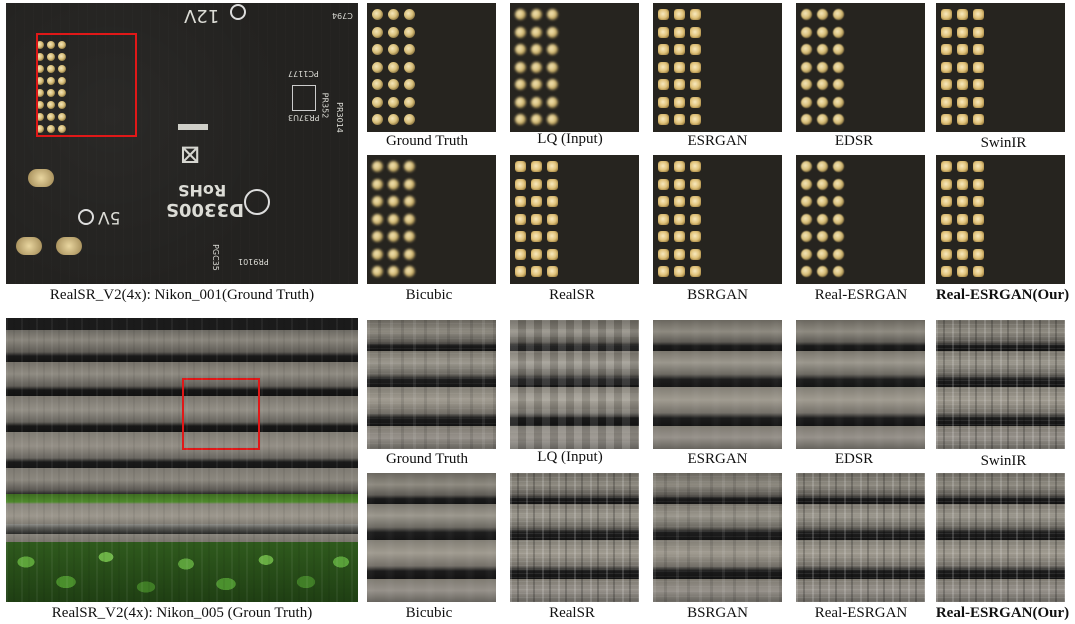  Describe the element at coordinates (324, 106) in the screenshot. I see `pcb-label-pr352: PR352` at that location.